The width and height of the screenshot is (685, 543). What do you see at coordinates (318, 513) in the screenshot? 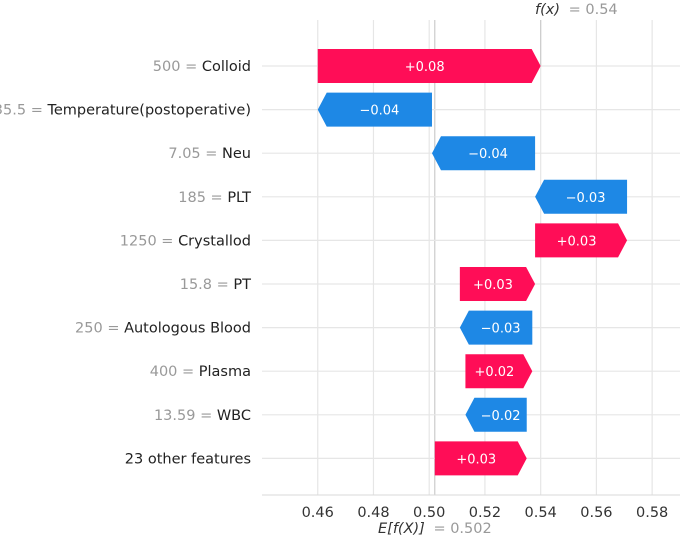
I see `x-tick-label: 0.46` at bounding box center [318, 513].